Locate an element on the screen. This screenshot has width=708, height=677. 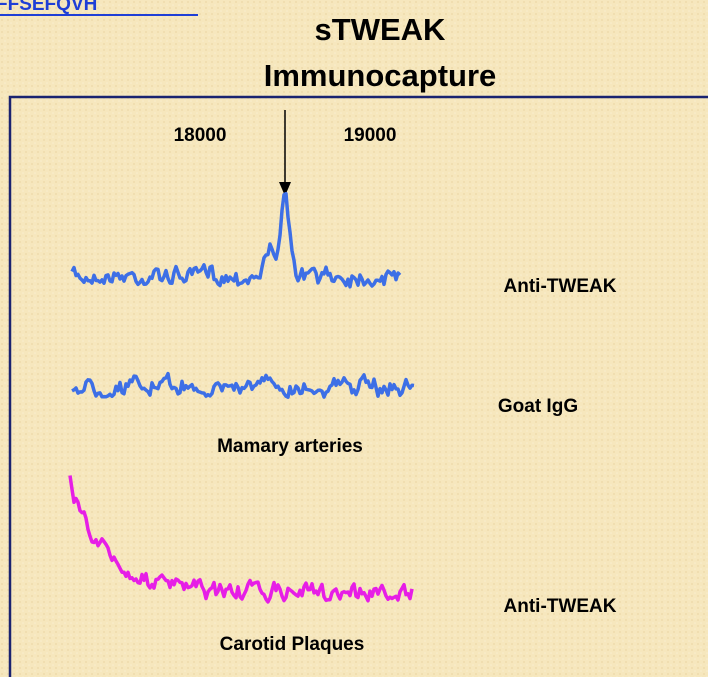
trace-label: Goat IgG is located at coordinates (538, 406).